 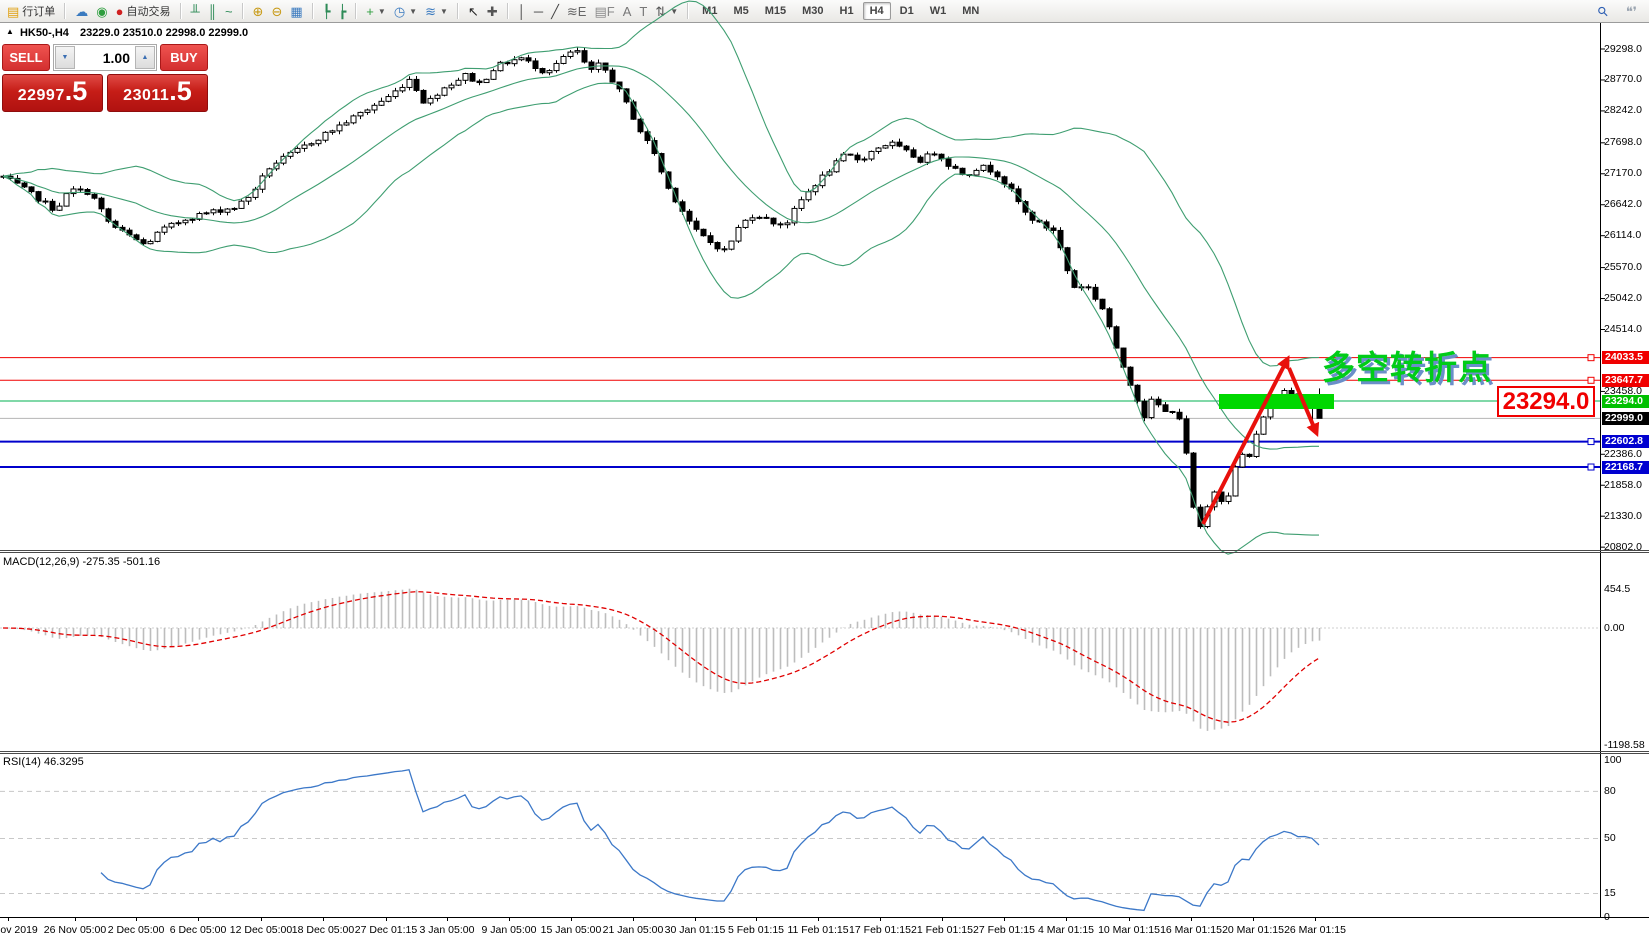 What do you see at coordinates (1129, 930) in the screenshot?
I see `time-axis-label: 10 Mar 01:15` at bounding box center [1129, 930].